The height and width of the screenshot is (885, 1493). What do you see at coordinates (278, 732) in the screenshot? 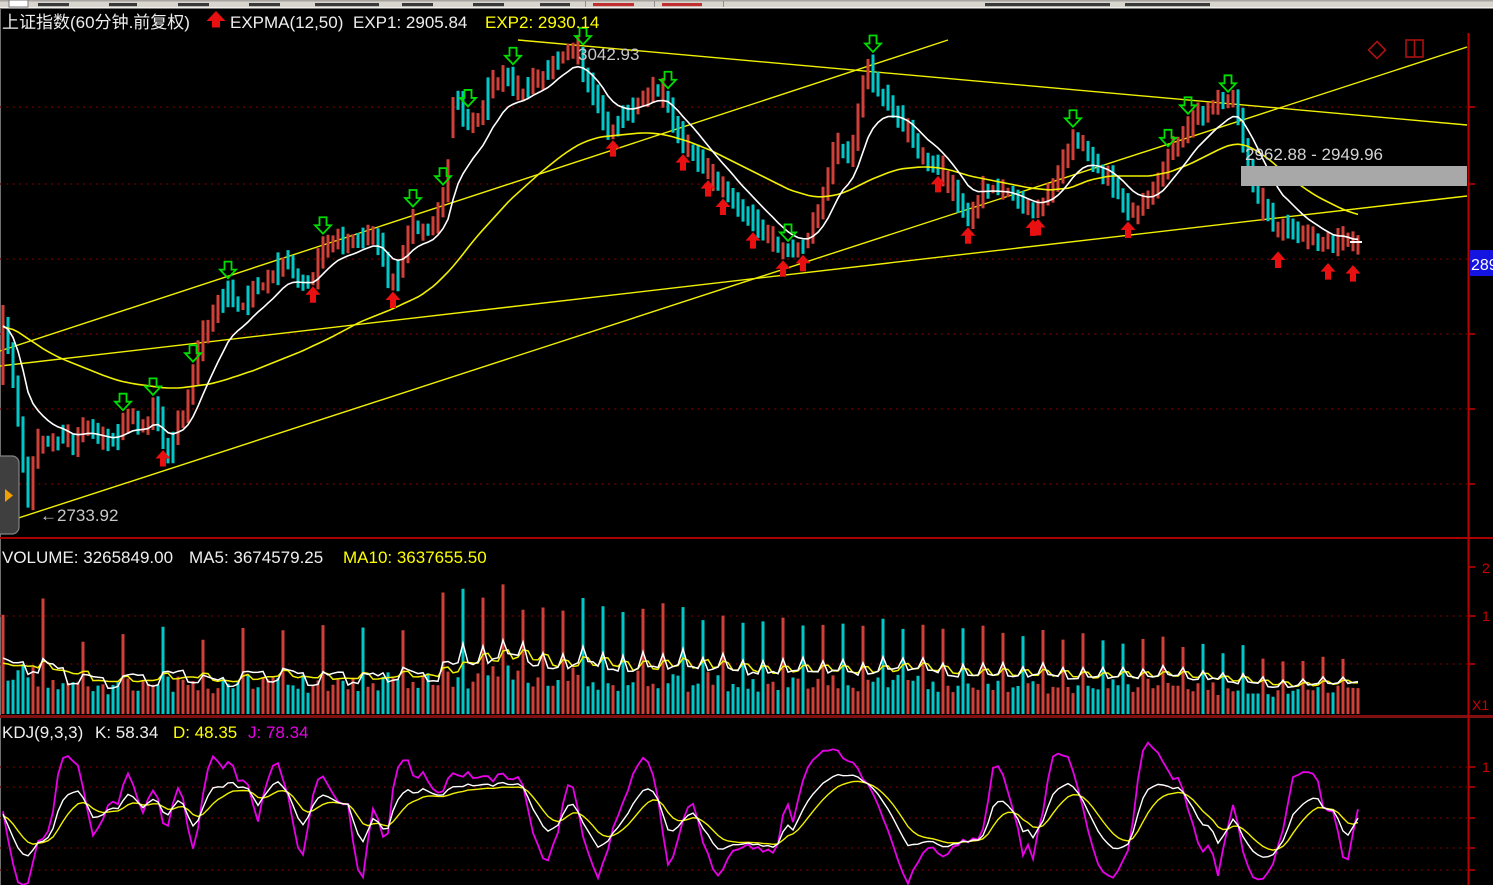
I see `svg-text: J: 78.34` at bounding box center [278, 732].